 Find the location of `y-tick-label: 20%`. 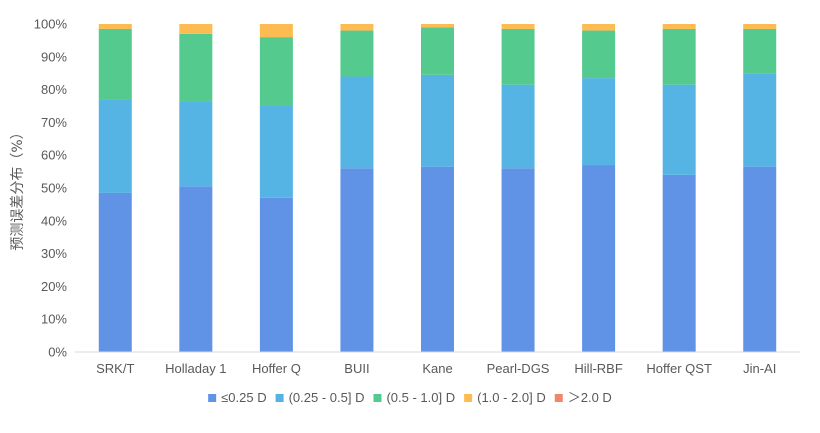

y-tick-label: 20% is located at coordinates (54, 286).